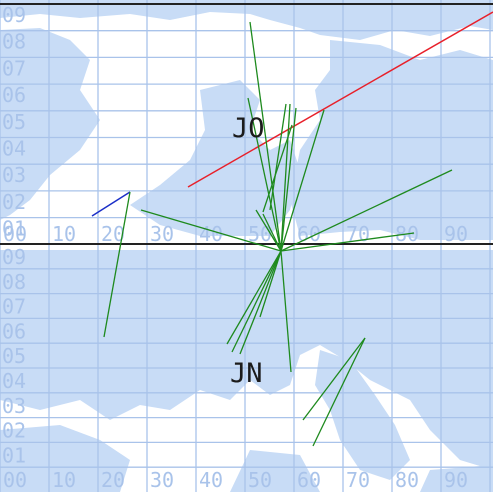 The image size is (493, 492). What do you see at coordinates (309, 480) in the screenshot?
I see `x-tick-label: 60` at bounding box center [309, 480].